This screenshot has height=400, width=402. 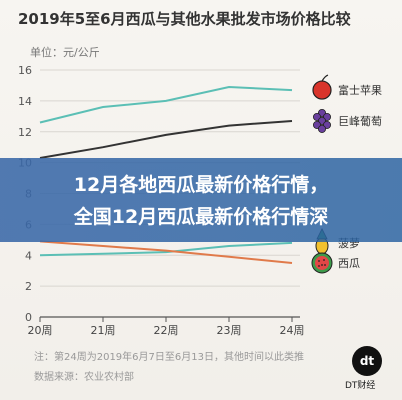 What do you see at coordinates (360, 121) in the screenshot?
I see `series-label: 巨峰葡萄` at bounding box center [360, 121].